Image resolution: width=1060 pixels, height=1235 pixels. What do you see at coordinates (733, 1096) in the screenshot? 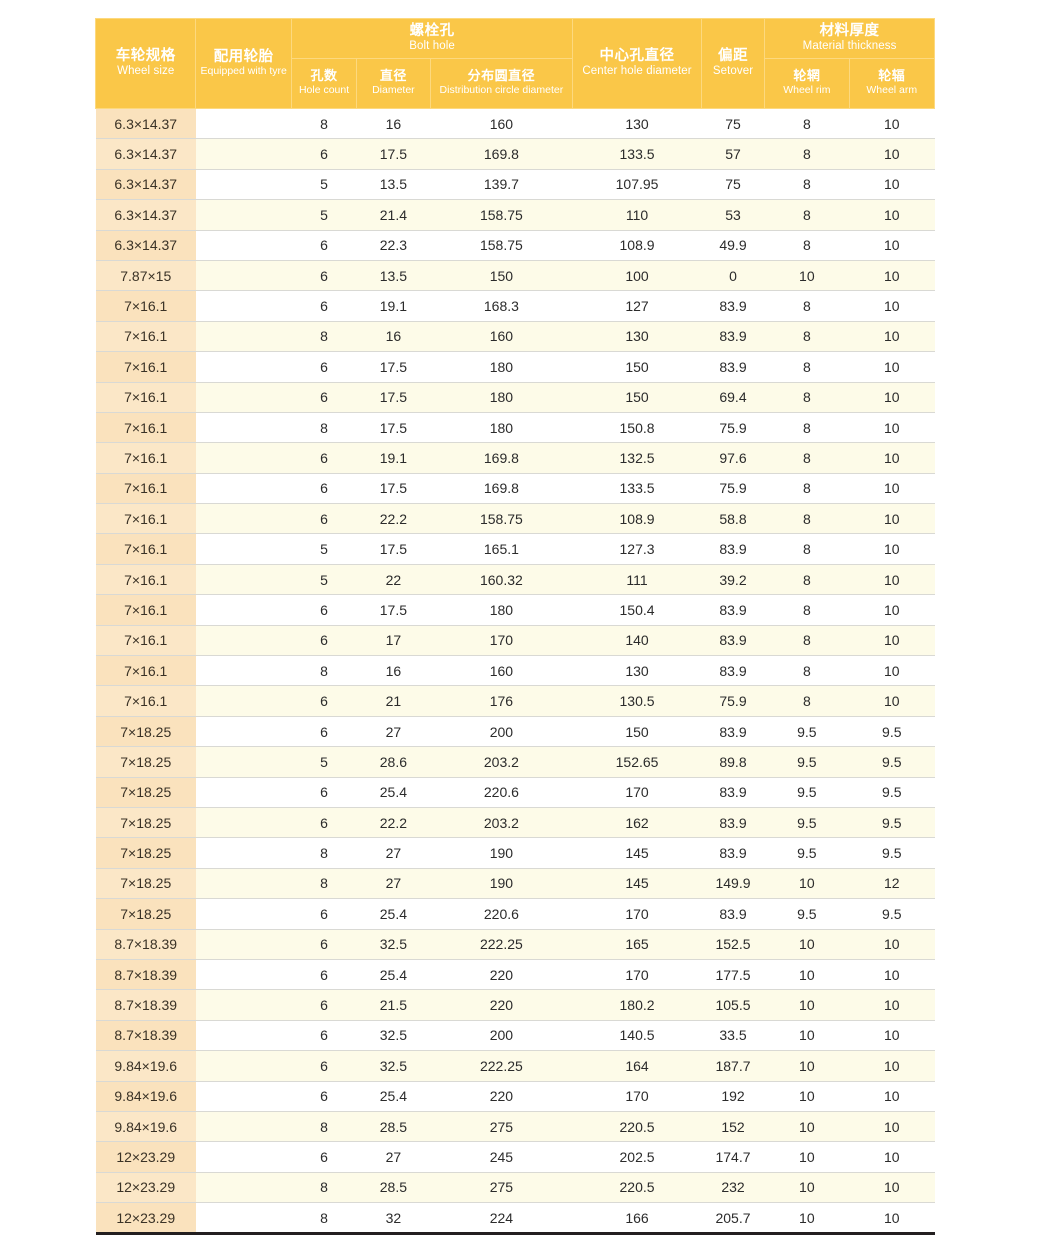
I see `cell-setover: 192` at bounding box center [733, 1096].